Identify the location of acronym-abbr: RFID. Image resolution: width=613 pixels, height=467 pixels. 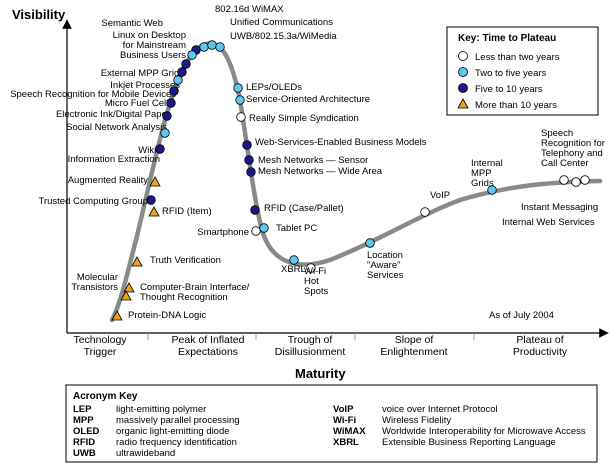
(84, 442).